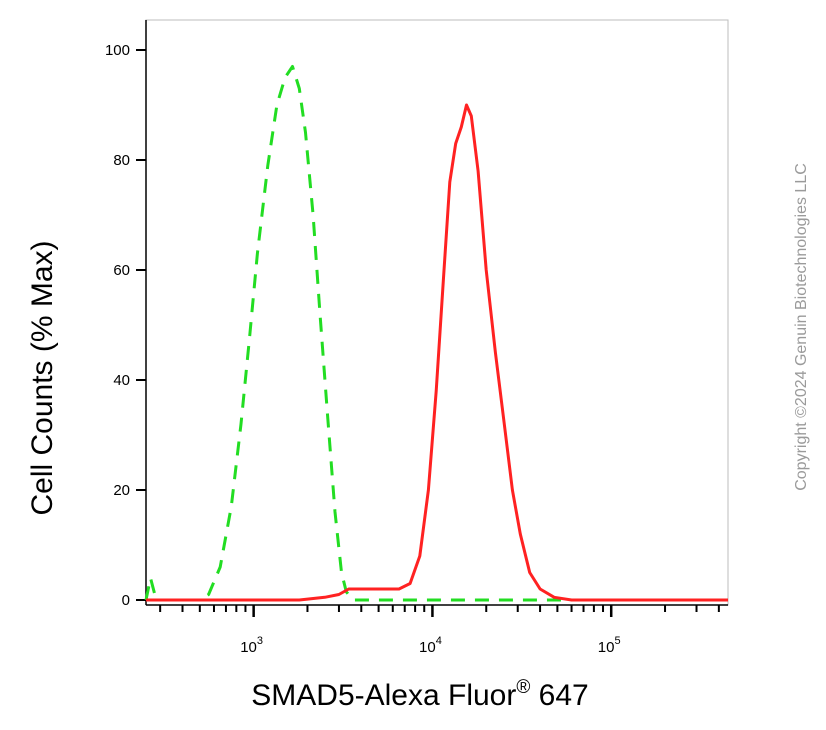 This screenshot has height=730, width=826. Describe the element at coordinates (121, 490) in the screenshot. I see `y-tick-label: 20` at that location.